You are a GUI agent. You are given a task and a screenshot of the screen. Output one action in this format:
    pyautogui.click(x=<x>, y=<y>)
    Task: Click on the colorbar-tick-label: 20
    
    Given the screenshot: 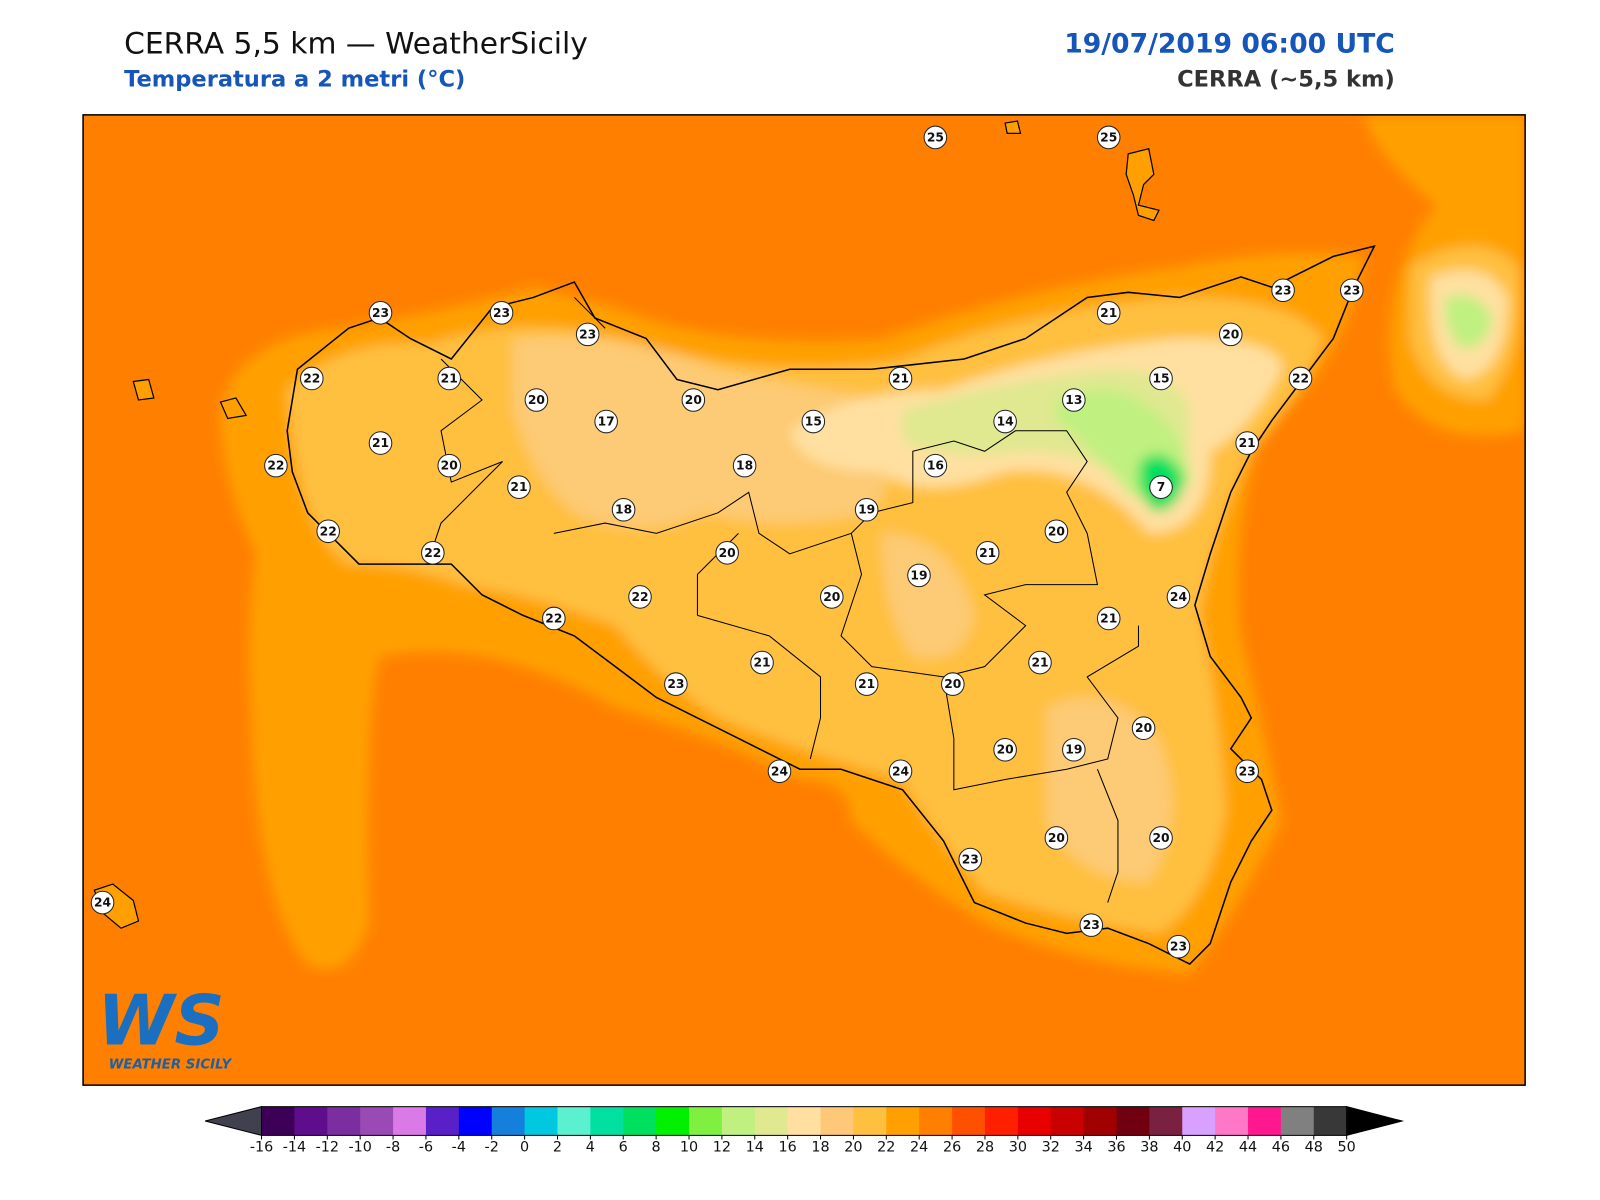 What is the action you would take?
    pyautogui.click(x=853, y=1148)
    